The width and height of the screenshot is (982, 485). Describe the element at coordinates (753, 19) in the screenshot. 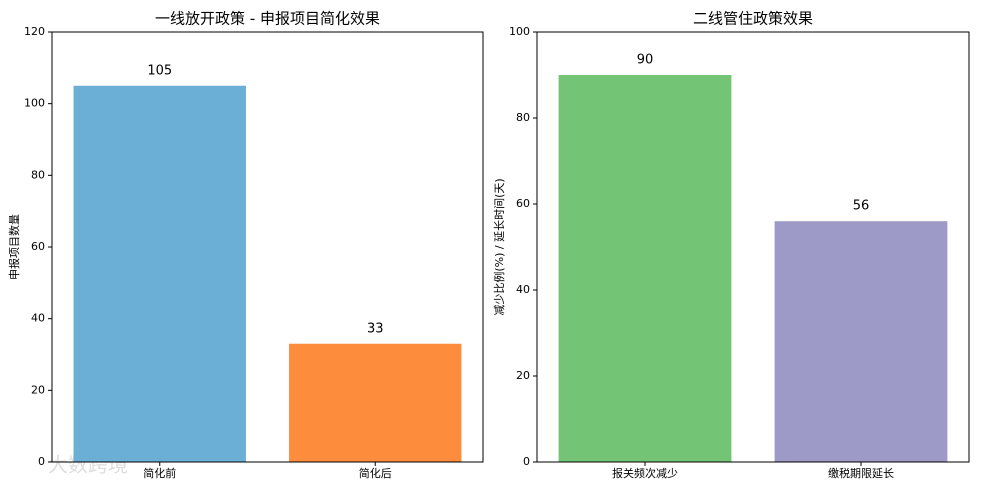

I see `chart-title: 二线管住政策效果` at that location.